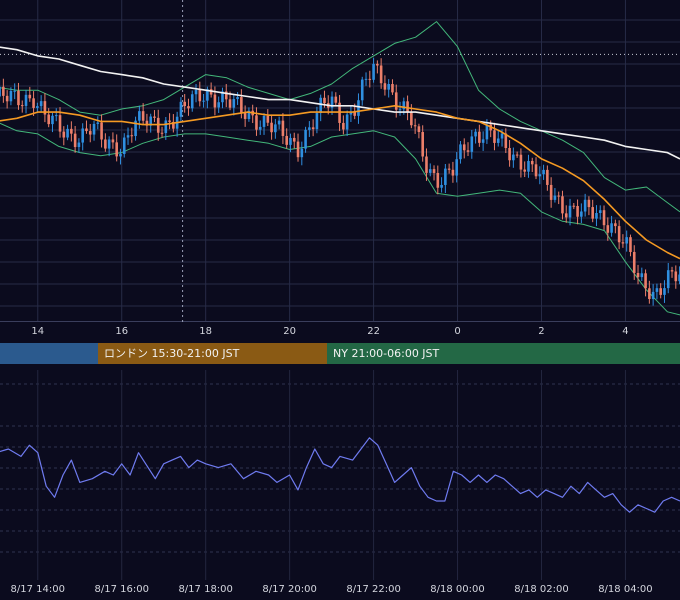  What do you see at coordinates (49, 353) in the screenshot?
I see `session-tokyo` at bounding box center [49, 353].